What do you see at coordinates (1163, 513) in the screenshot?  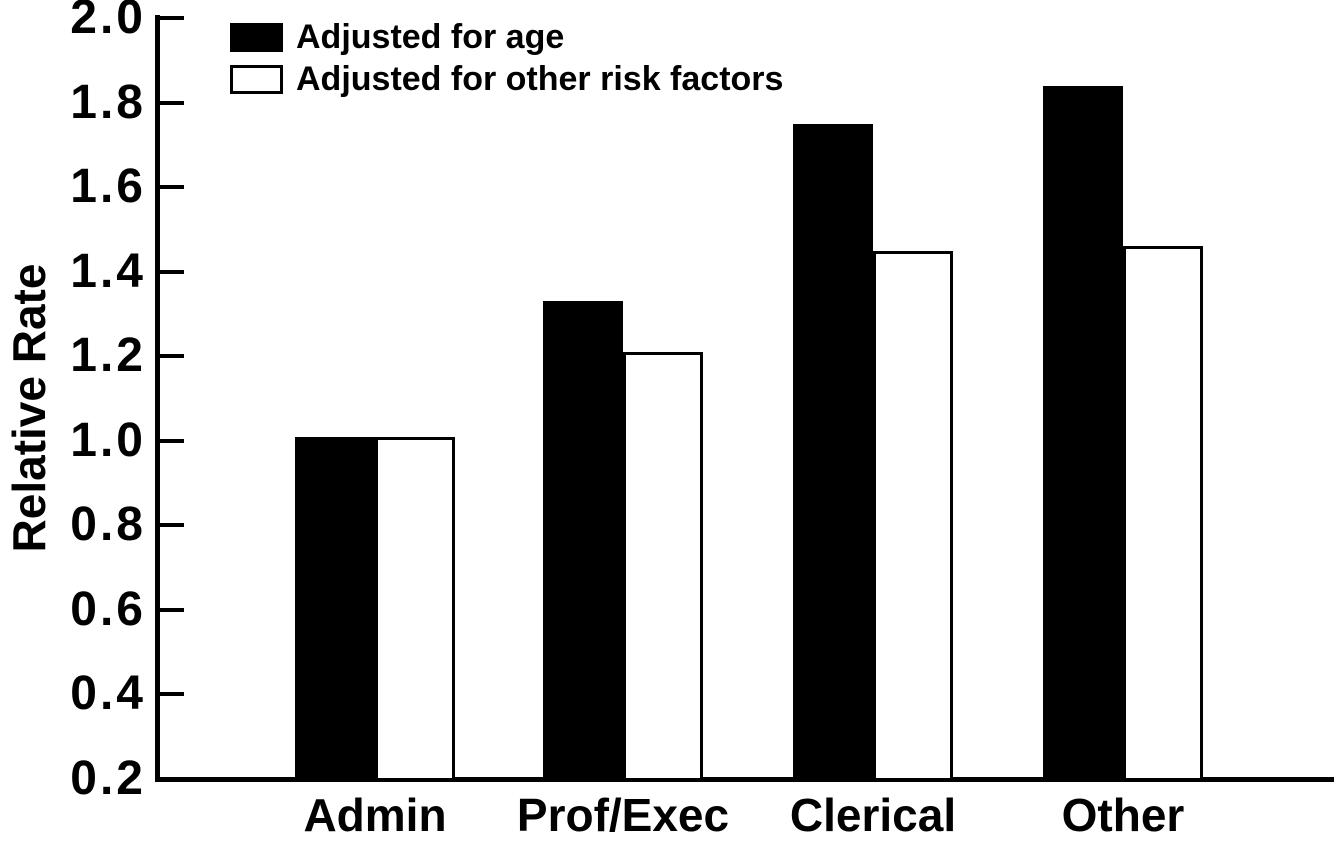 I see `bar-adjusted-for-other-risk-factors-other` at bounding box center [1163, 513].